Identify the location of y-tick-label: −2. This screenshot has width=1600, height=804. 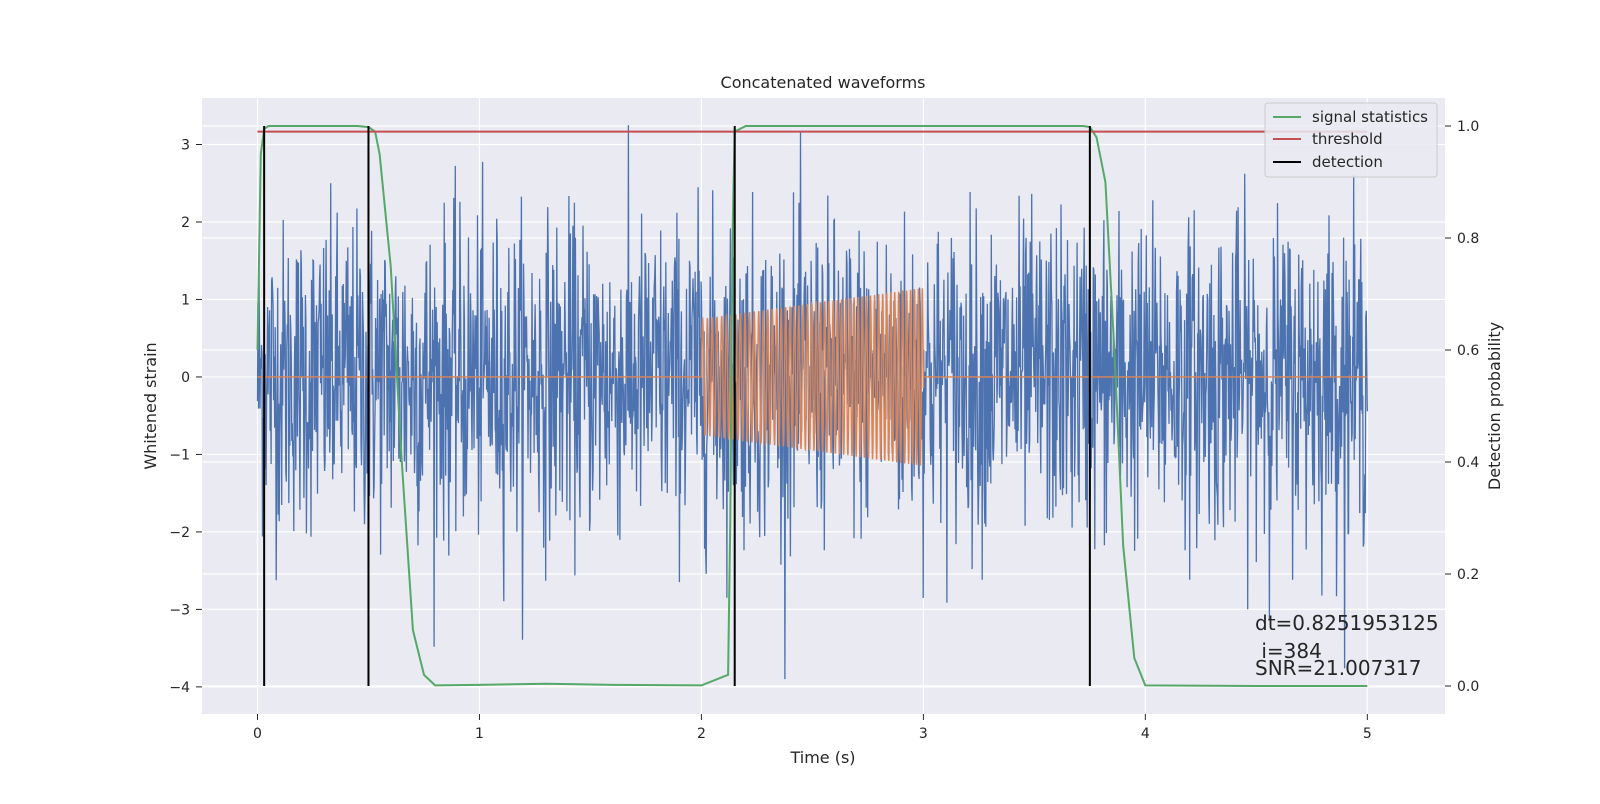
(179, 533).